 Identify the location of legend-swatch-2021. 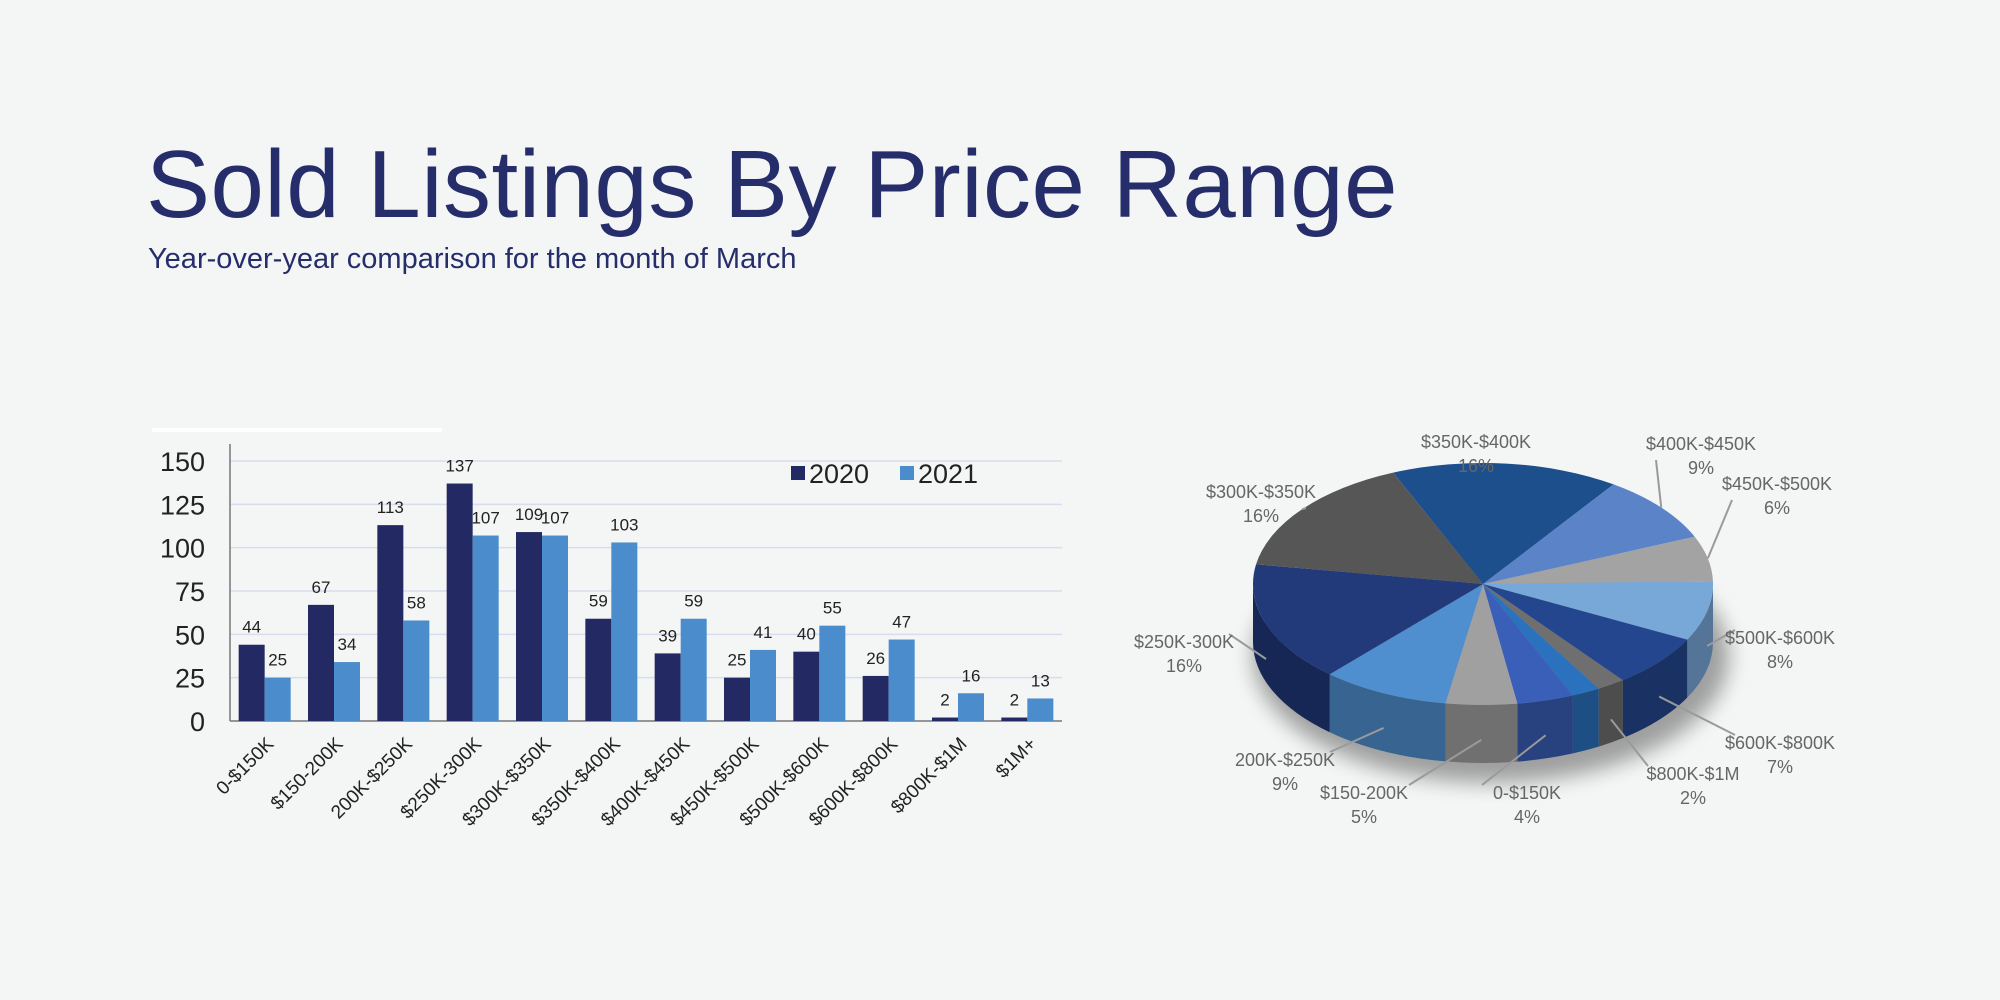
(907, 473).